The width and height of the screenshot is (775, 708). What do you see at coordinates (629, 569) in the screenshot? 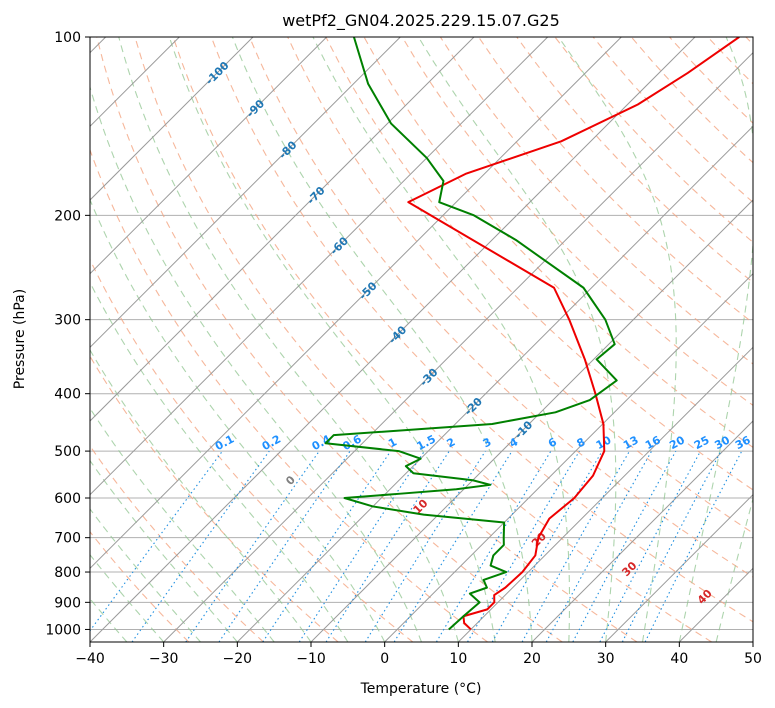
I see `moist-adiabat-label: 30` at bounding box center [629, 569].